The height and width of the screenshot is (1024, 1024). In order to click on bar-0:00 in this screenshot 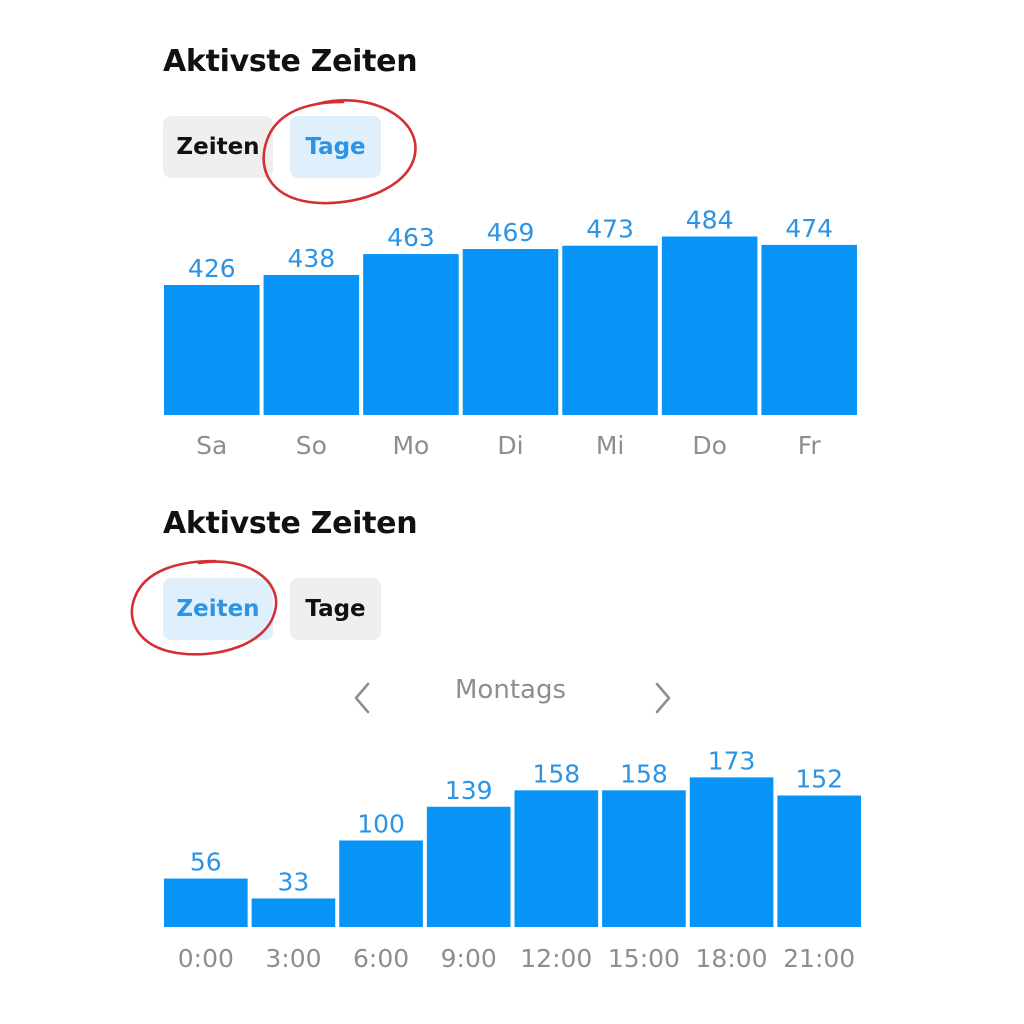, I will do `click(206, 902)`.